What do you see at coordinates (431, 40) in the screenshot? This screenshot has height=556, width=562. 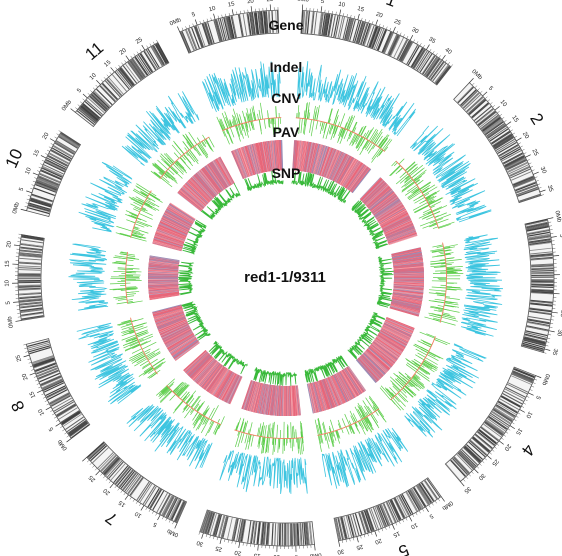 I see `tick-label: 35` at bounding box center [431, 40].